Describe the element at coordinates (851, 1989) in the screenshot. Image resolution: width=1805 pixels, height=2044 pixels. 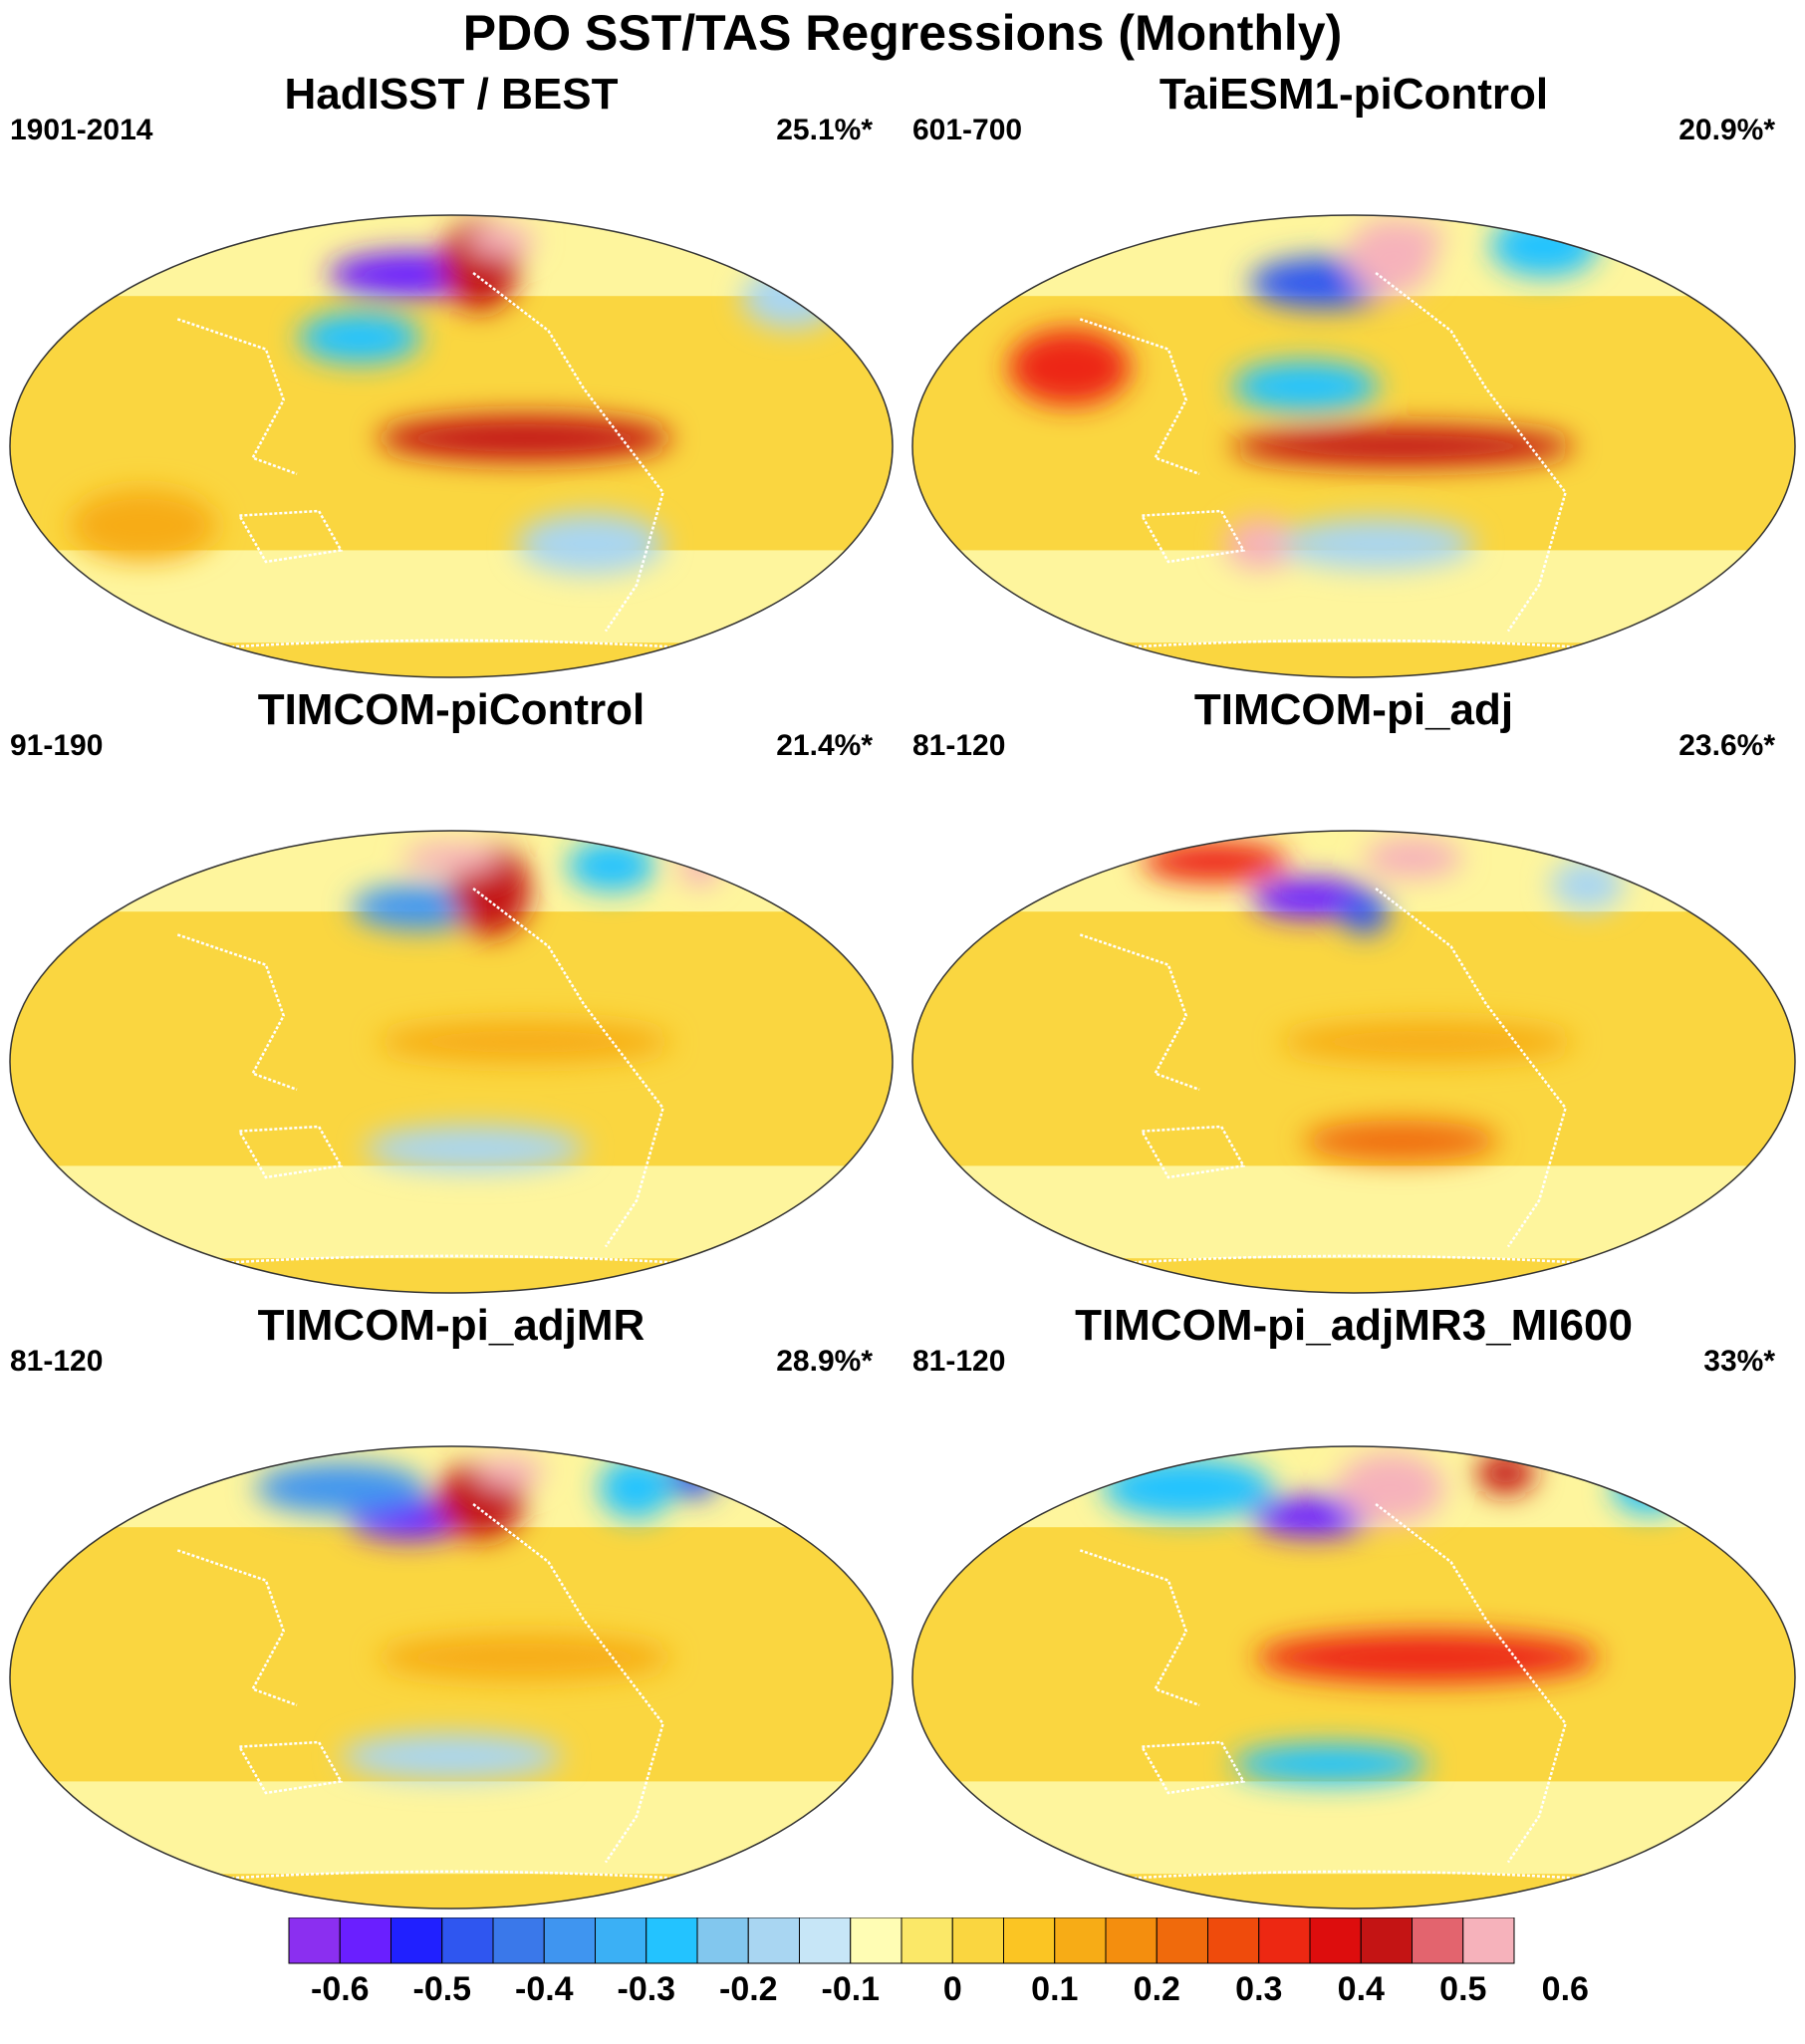
I see `colorbar-tick-label: -0.1` at that location.